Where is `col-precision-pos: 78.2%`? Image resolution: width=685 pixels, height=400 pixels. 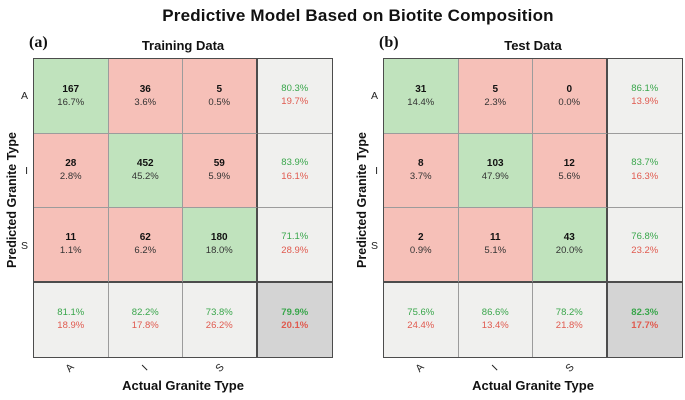
col-precision-pos: 78.2% is located at coordinates (569, 312).